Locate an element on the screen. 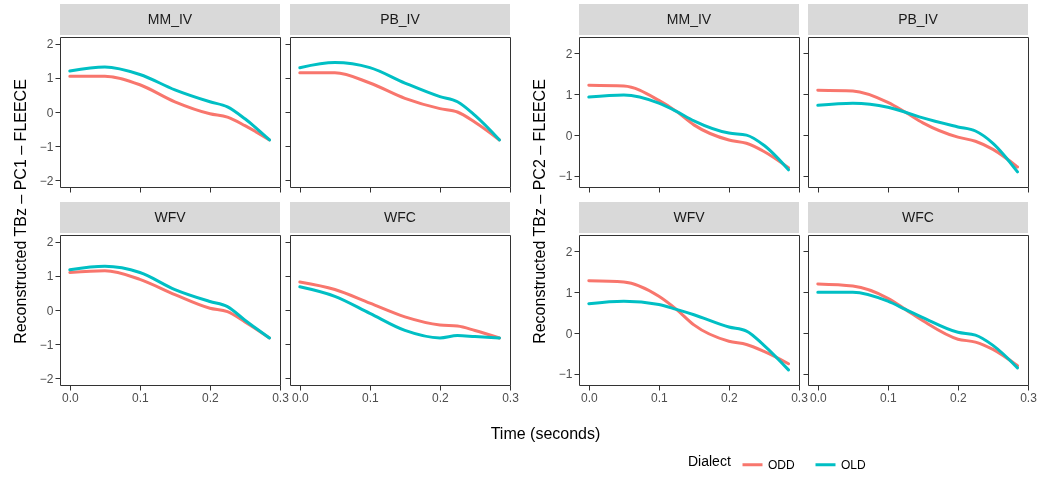  legend-label: ODD is located at coordinates (781, 464).